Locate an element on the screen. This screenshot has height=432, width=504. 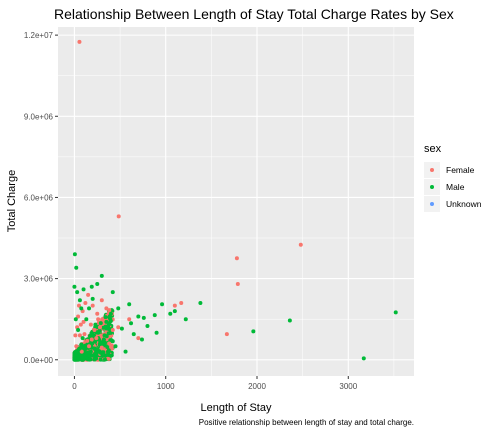
dense-cluster is located at coordinates (93, 335).